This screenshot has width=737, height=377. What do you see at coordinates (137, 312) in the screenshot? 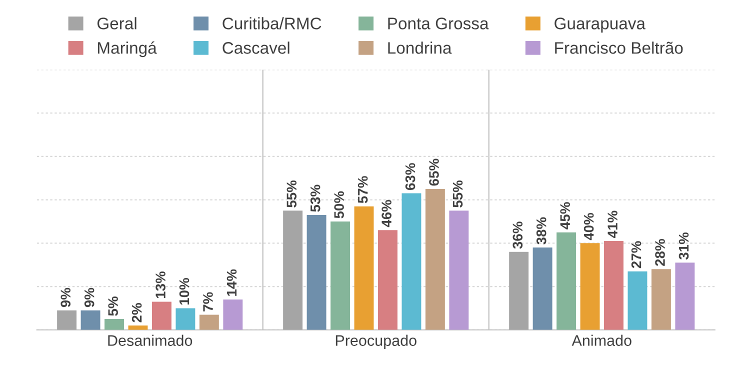
I see `data-label: 2%` at bounding box center [137, 312].